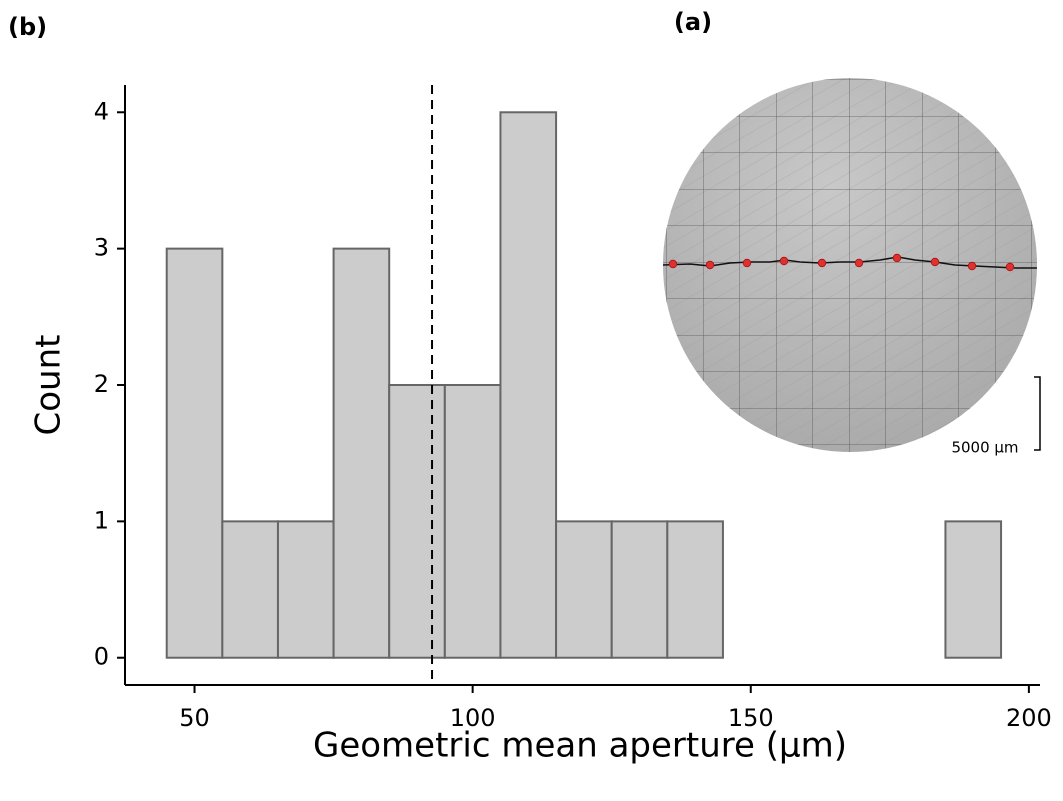  What do you see at coordinates (101, 520) in the screenshot?
I see `y-tick-label: 1` at bounding box center [101, 520].